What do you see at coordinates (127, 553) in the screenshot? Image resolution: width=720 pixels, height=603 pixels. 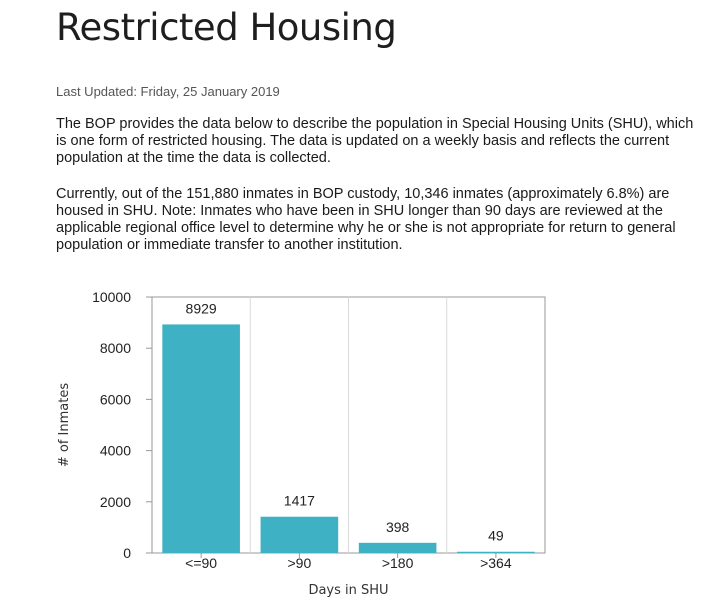 I see `y-tick-label: 0` at bounding box center [127, 553].